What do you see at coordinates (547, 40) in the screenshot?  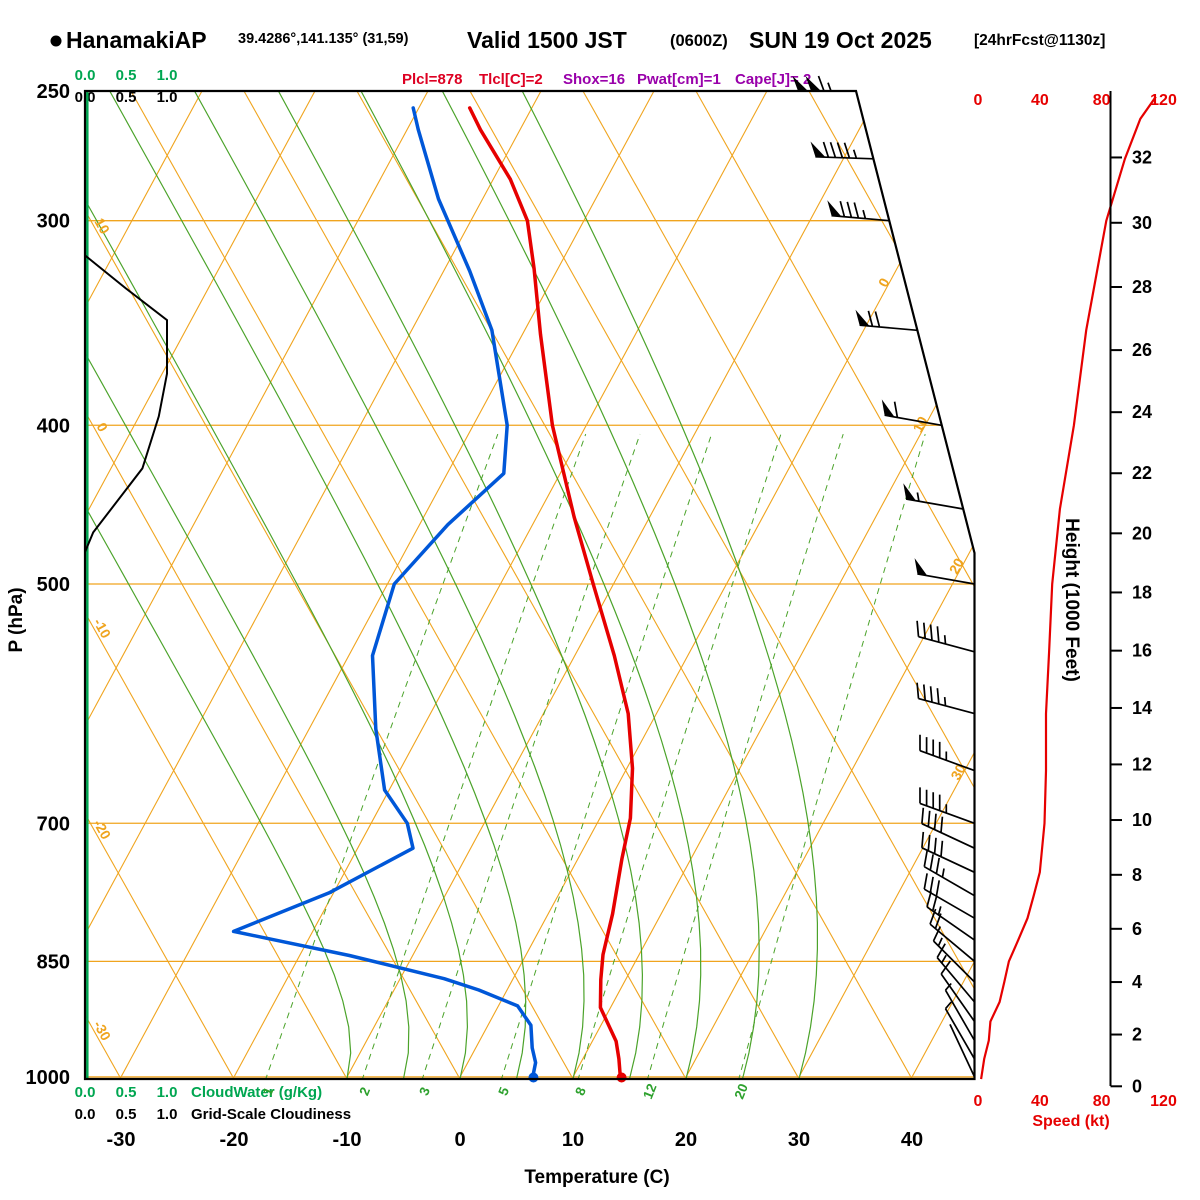 I see `valid-time: Valid 1500 JST` at bounding box center [547, 40].